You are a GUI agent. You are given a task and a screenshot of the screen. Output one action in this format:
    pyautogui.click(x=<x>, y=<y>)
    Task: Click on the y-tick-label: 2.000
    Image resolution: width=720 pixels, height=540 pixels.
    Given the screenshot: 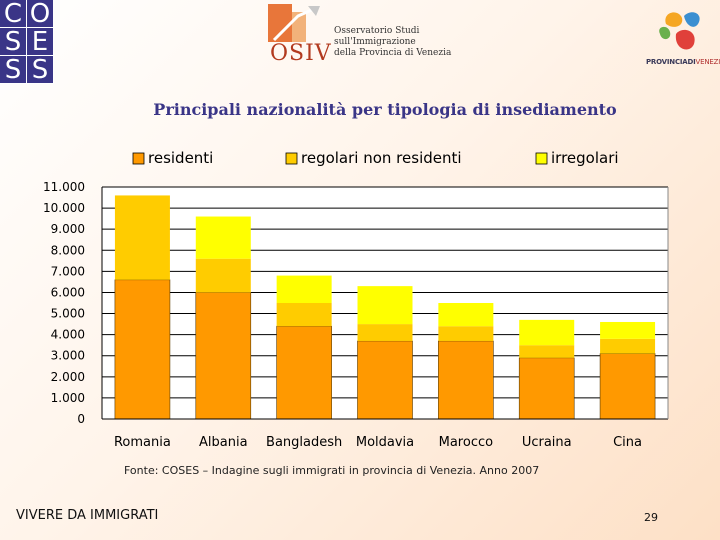 What is the action you would take?
    pyautogui.click(x=68, y=377)
    